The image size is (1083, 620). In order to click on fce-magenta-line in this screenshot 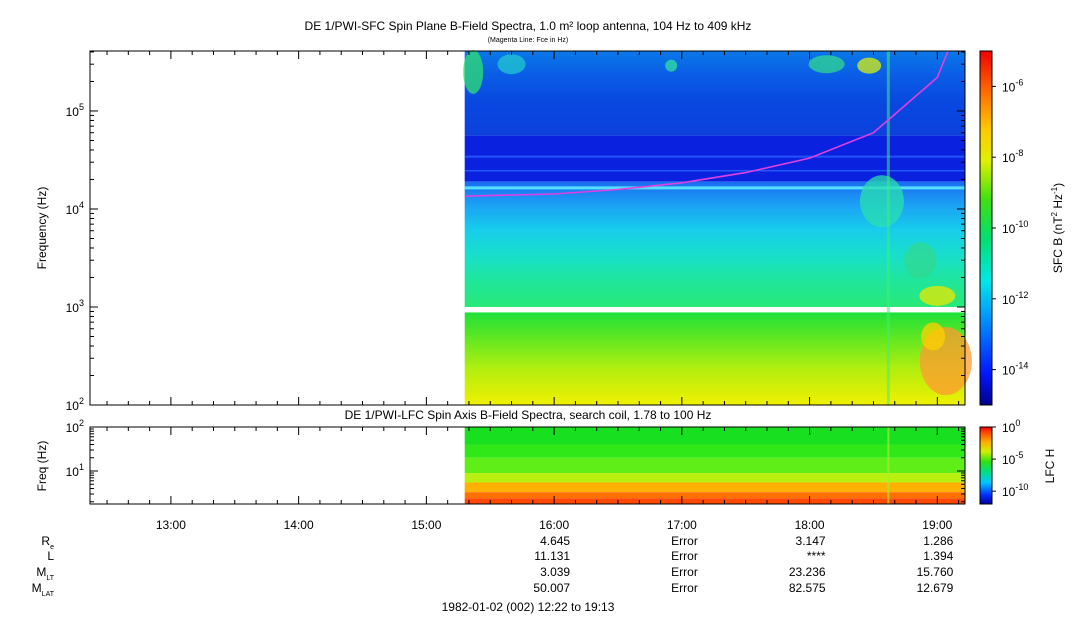, I will do `click(706, 123)`.